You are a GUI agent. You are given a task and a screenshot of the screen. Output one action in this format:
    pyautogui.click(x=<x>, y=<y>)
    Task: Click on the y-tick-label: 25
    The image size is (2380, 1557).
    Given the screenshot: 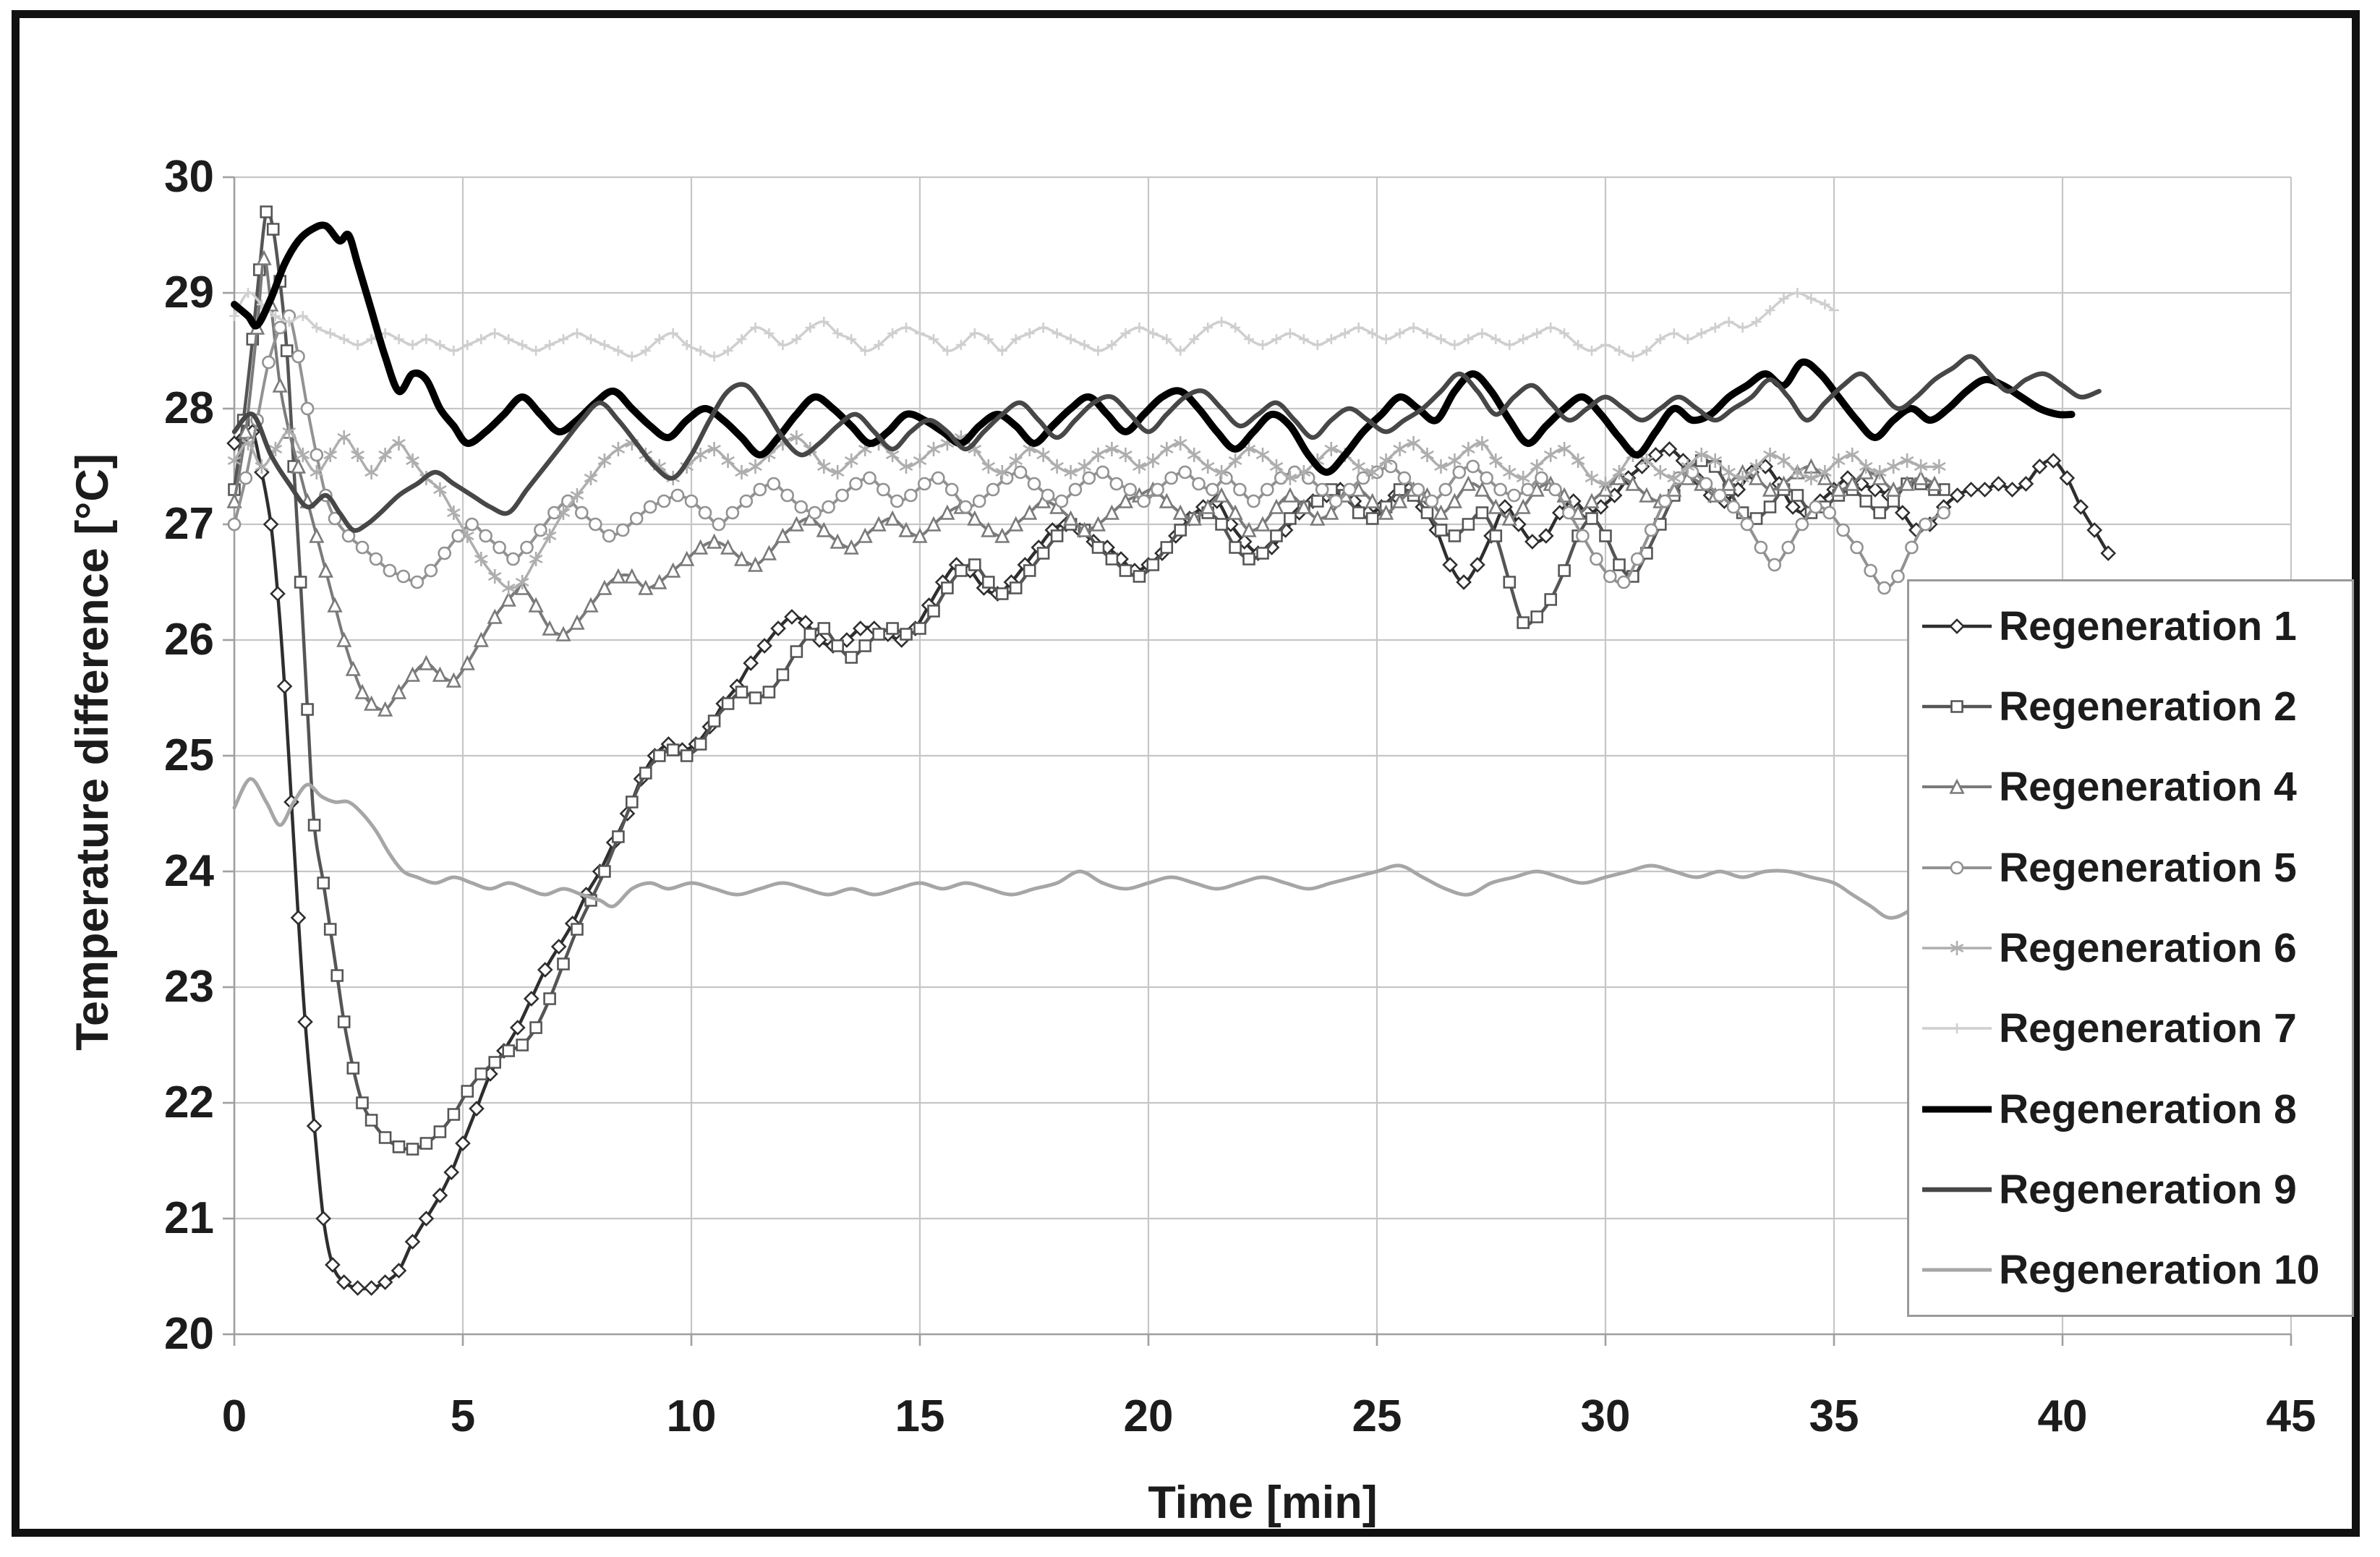 What is the action you would take?
    pyautogui.click(x=189, y=755)
    